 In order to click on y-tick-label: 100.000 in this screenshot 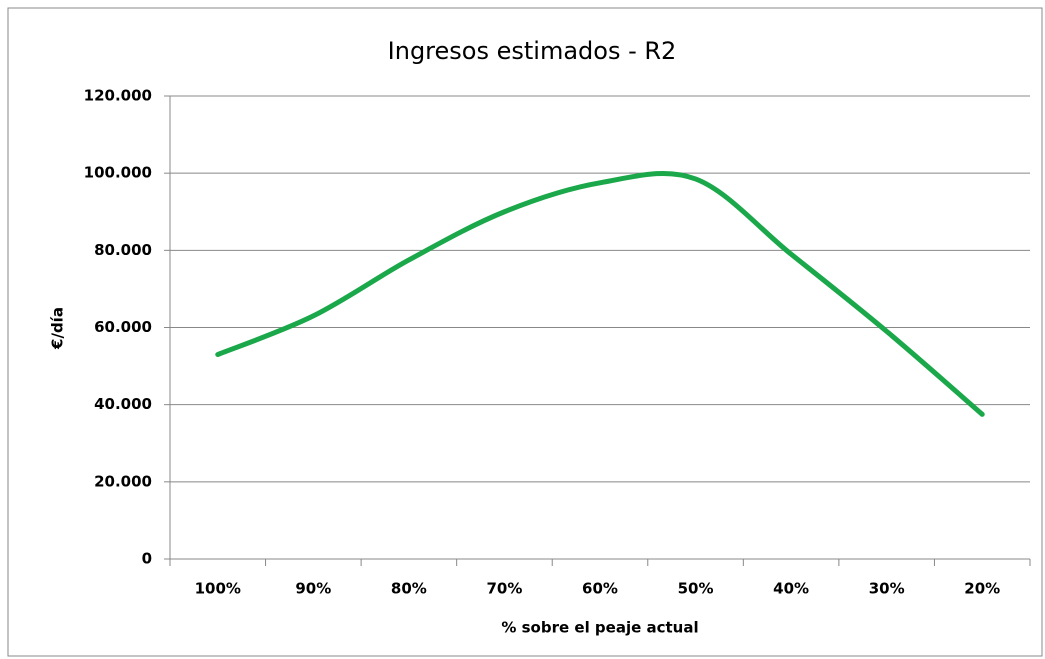, I will do `click(118, 173)`.